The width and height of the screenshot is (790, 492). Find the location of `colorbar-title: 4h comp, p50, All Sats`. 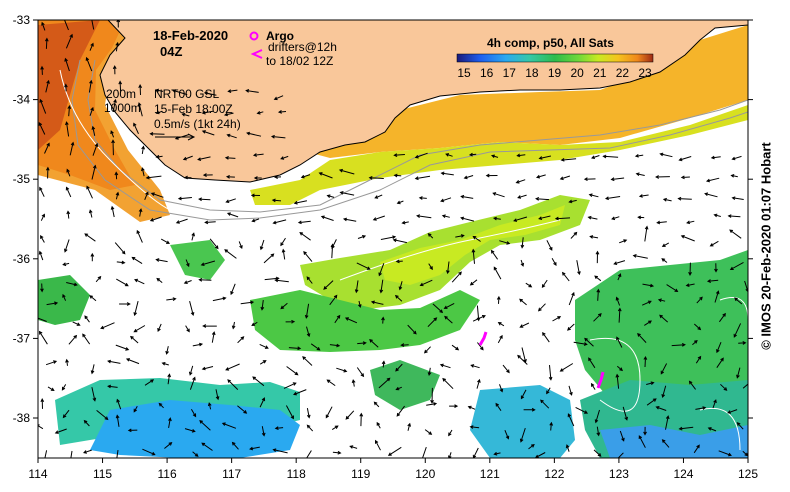

colorbar-title: 4h comp, p50, All Sats is located at coordinates (550, 43).